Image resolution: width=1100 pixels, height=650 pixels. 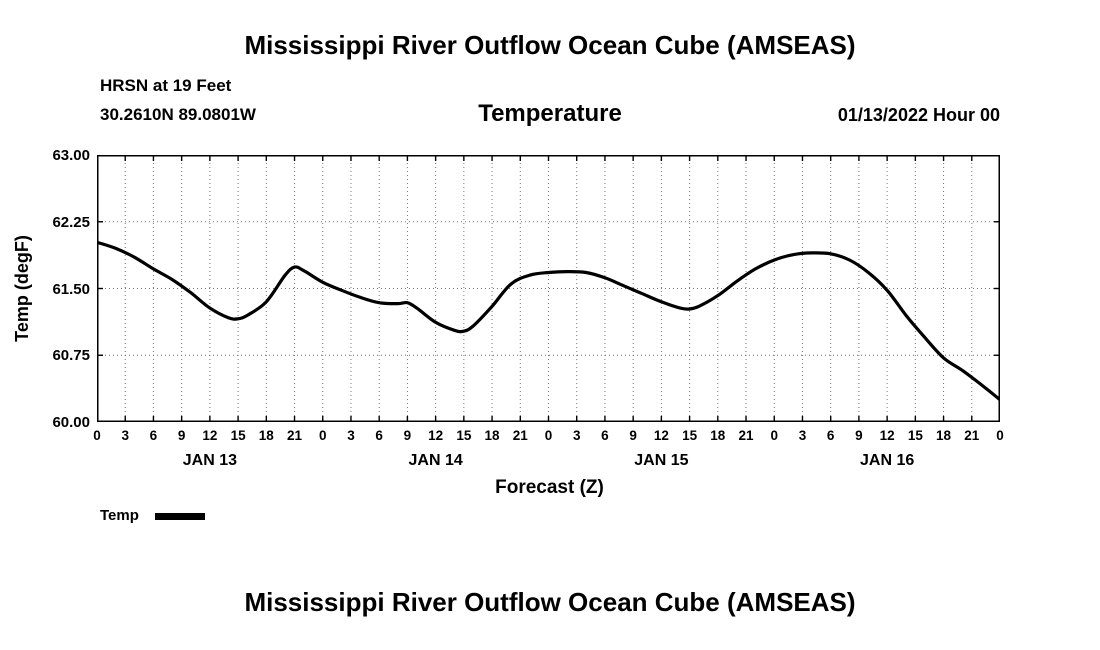 What do you see at coordinates (71, 155) in the screenshot?
I see `y-tick-label: 63.00` at bounding box center [71, 155].